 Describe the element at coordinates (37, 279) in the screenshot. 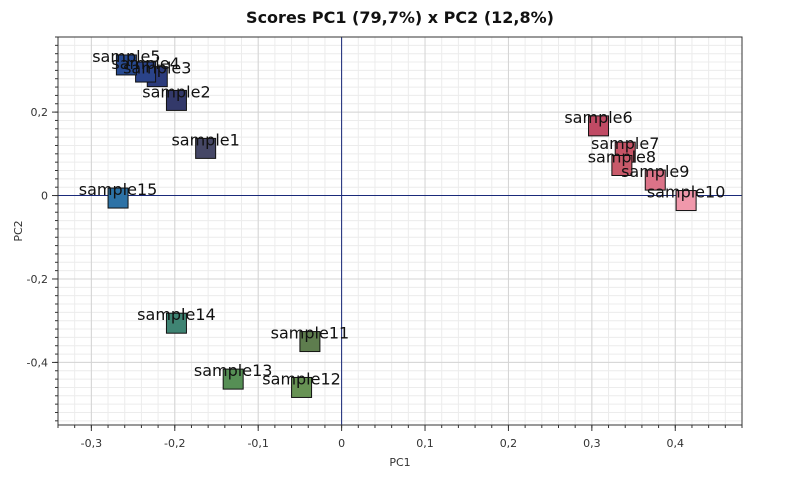

I see `y-tick-label: -0,2` at that location.